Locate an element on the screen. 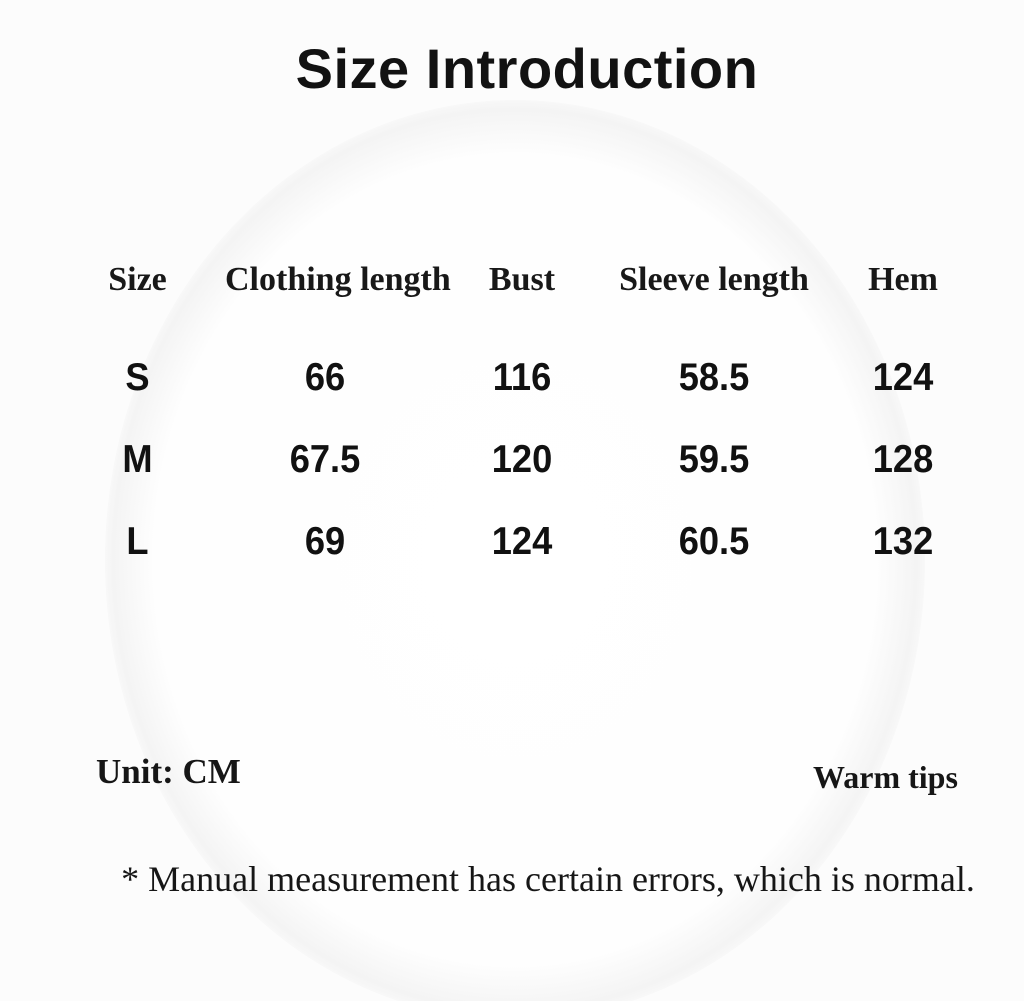 The width and height of the screenshot is (1024, 1001). column-header-bust: Bust is located at coordinates (522, 279).